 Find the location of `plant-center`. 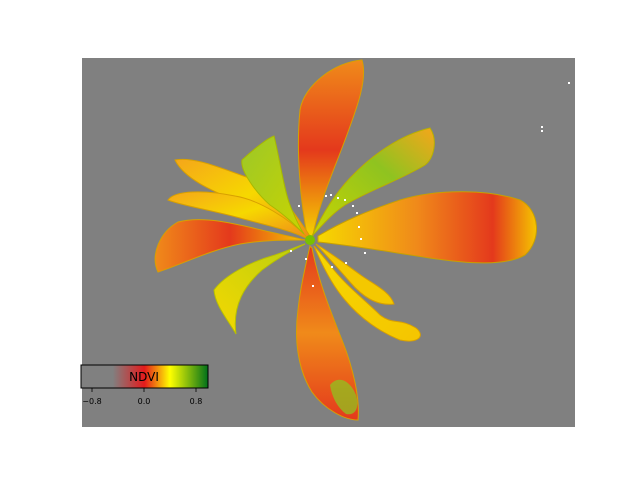

plant-center is located at coordinates (310, 240).